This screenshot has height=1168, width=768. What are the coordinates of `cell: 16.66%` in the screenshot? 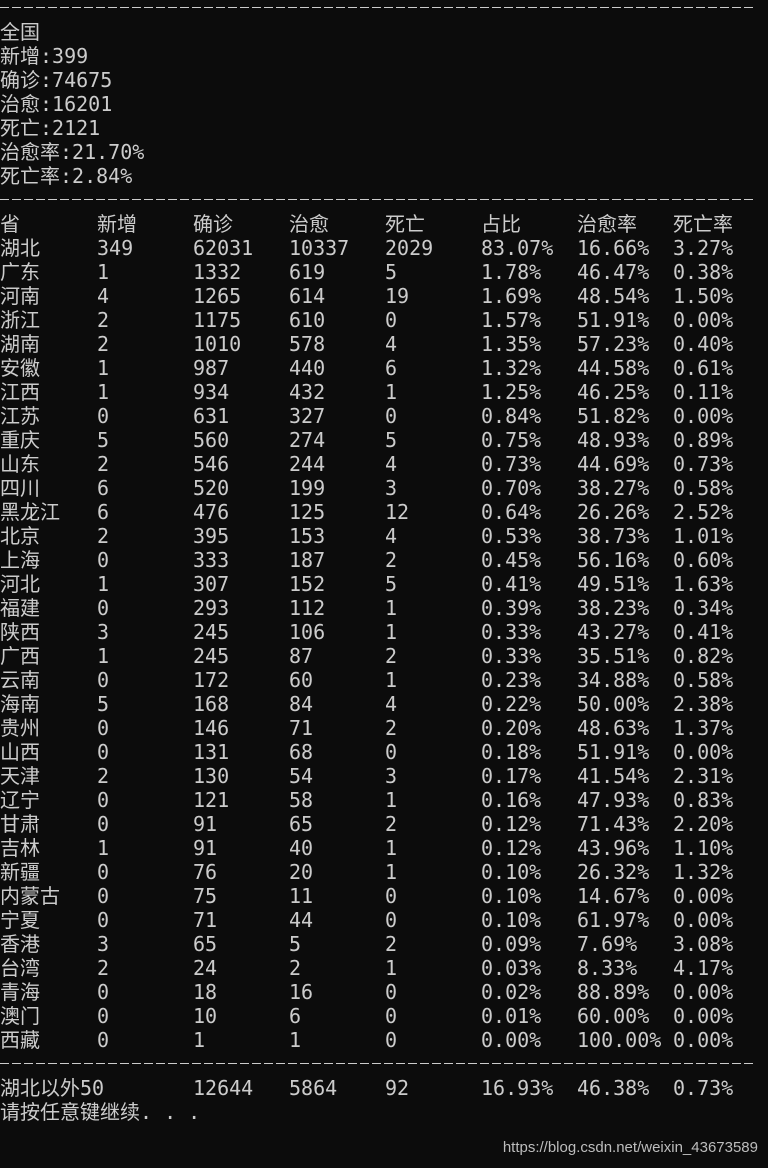 It's located at (613, 248).